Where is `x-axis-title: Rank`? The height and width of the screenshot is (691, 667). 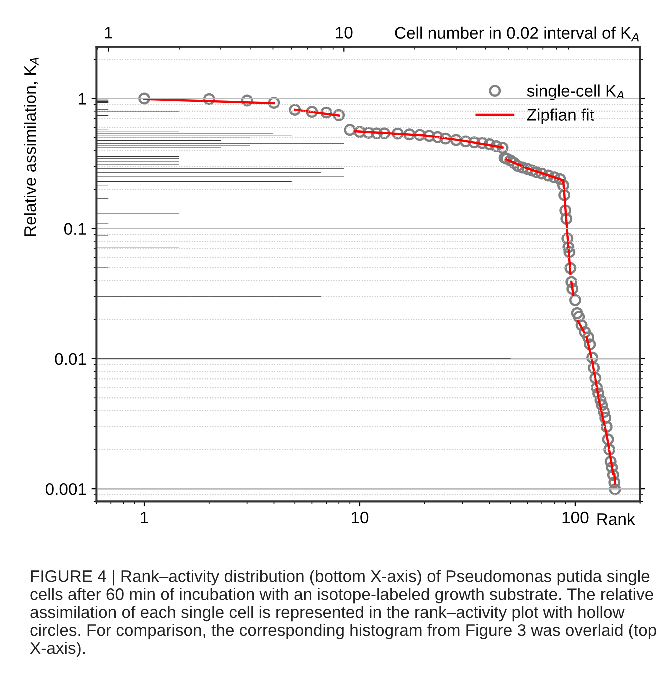
x-axis-title: Rank is located at coordinates (617, 519).